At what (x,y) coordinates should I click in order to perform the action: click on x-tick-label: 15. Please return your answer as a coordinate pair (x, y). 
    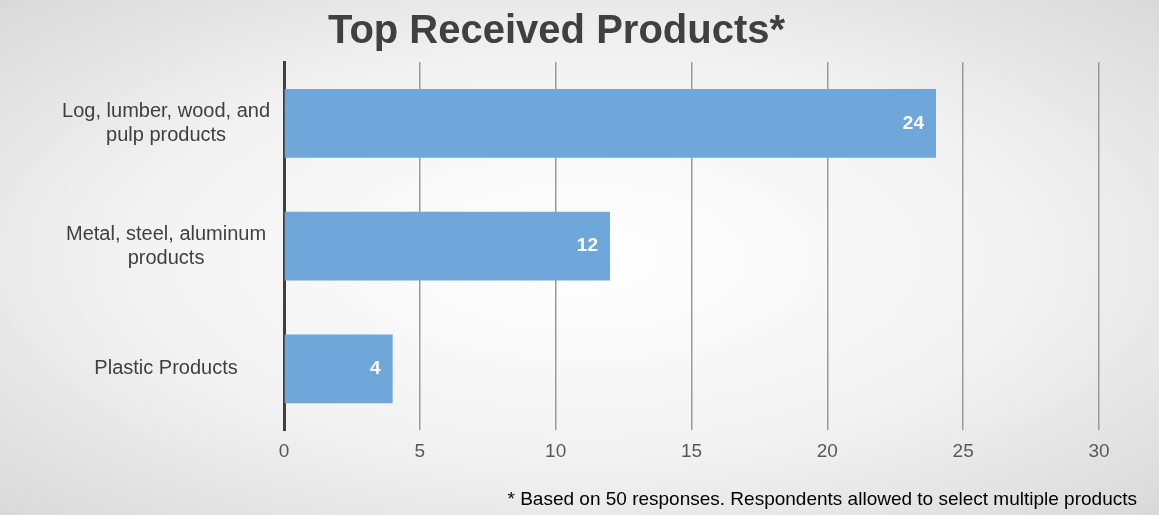
    Looking at the image, I should click on (691, 450).